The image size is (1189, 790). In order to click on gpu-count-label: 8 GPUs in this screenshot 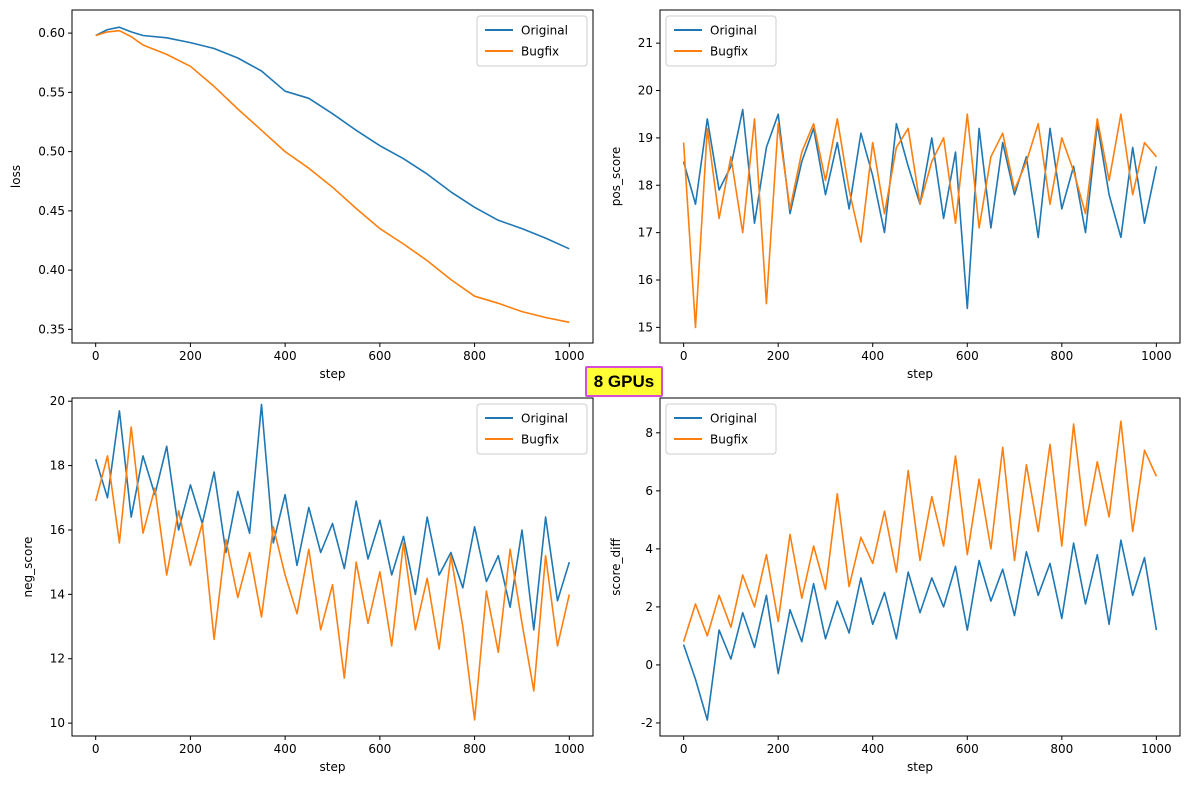, I will do `click(624, 381)`.